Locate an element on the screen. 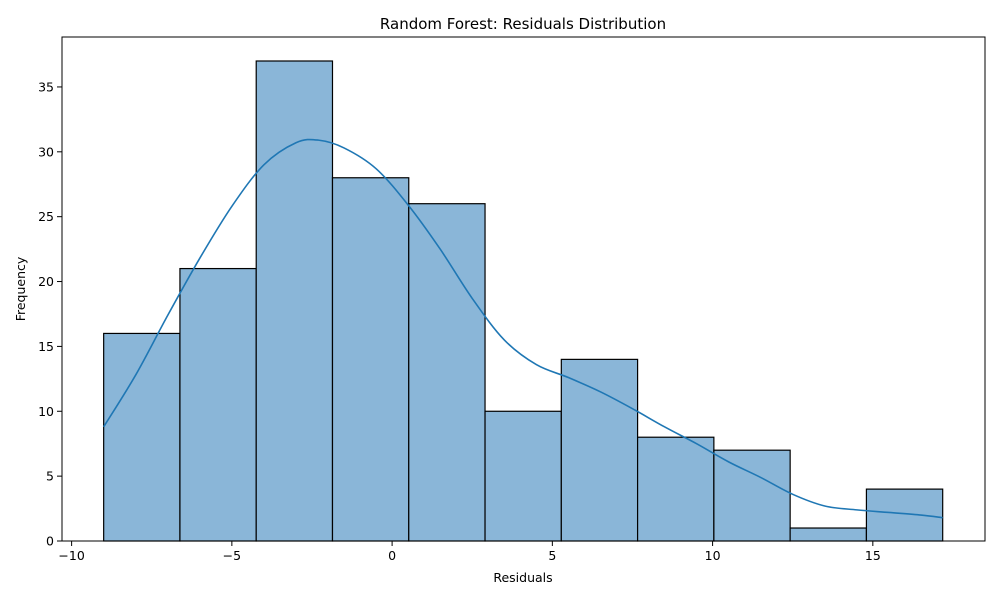  x-axis-ticks: −10 −5 0 5 10 15 is located at coordinates (469, 552).